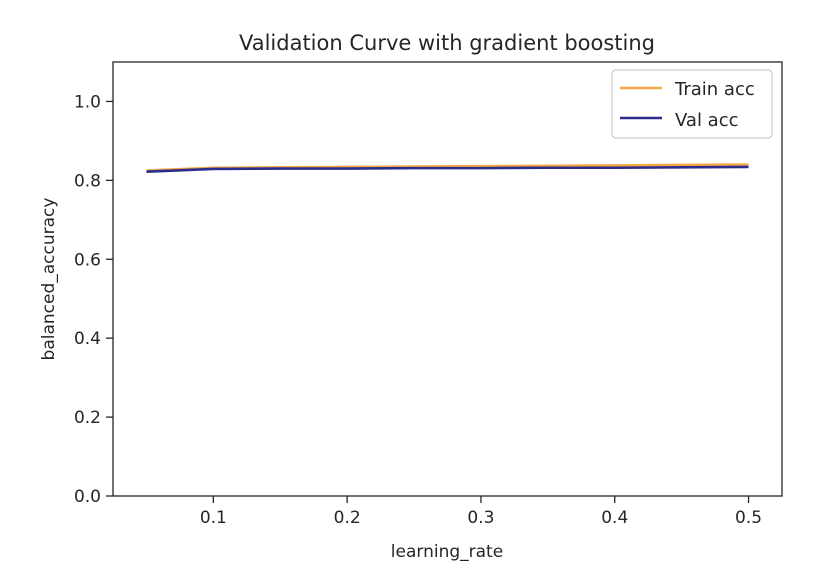 This screenshot has height=582, width=840. Describe the element at coordinates (714, 89) in the screenshot. I see `legend-label-train: Train acc` at that location.